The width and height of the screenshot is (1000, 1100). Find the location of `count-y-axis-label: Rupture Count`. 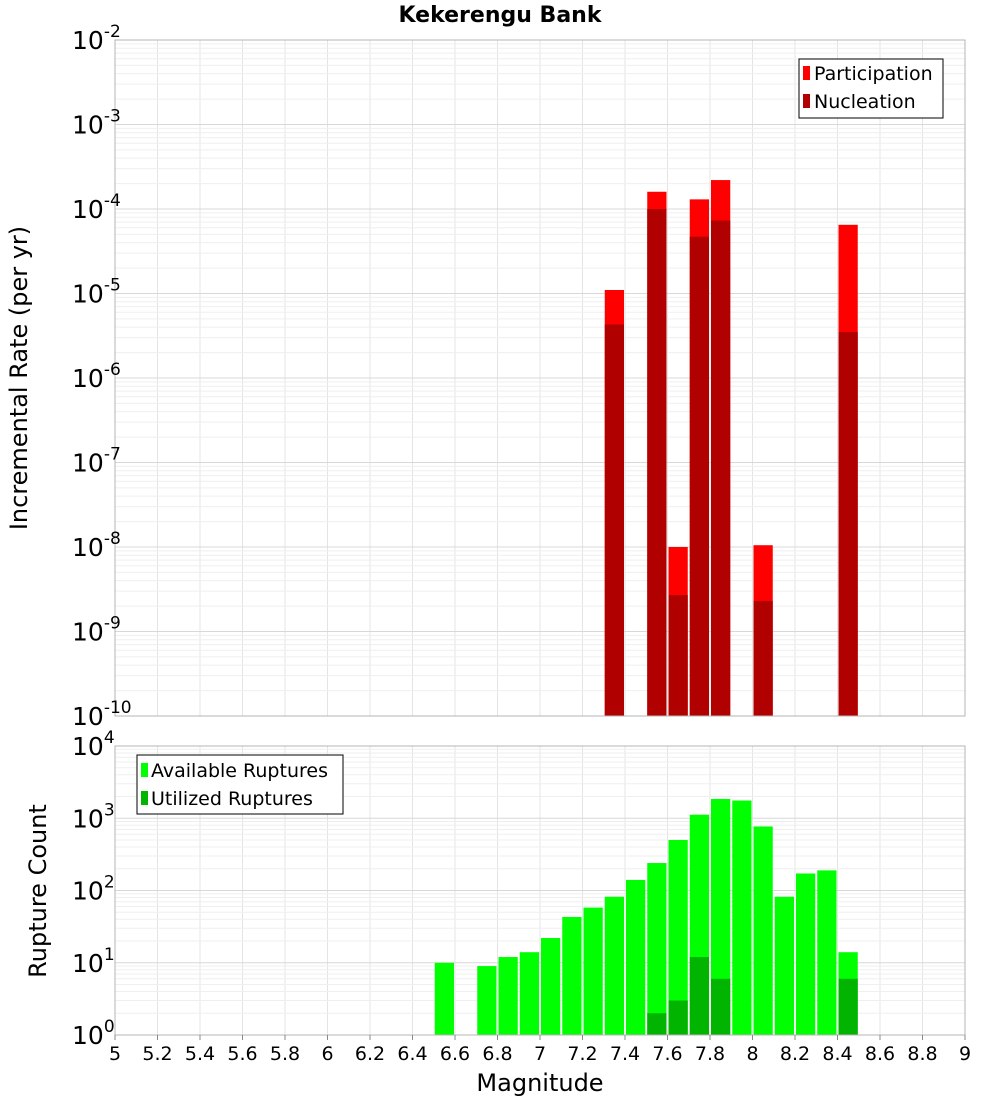

count-y-axis-label: Rupture Count is located at coordinates (38, 891).